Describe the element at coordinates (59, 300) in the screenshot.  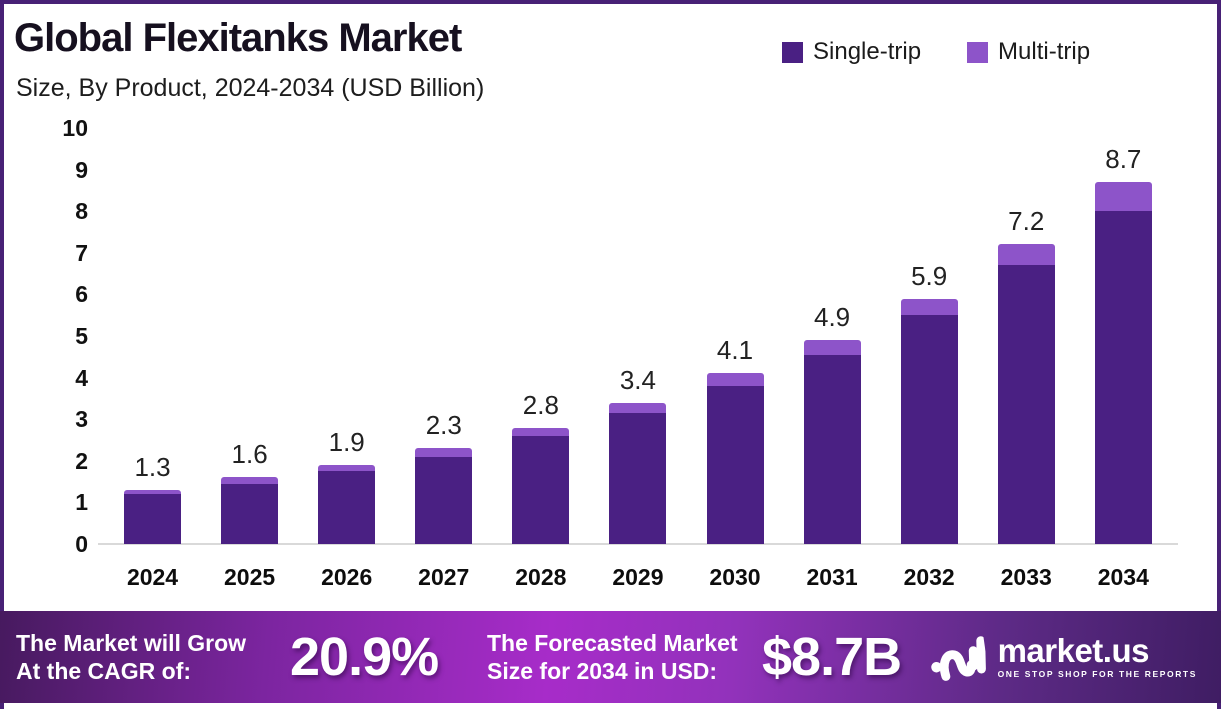
I see `y-axis: 0 1 2 3 4 5 6 7 8 9 10` at that location.